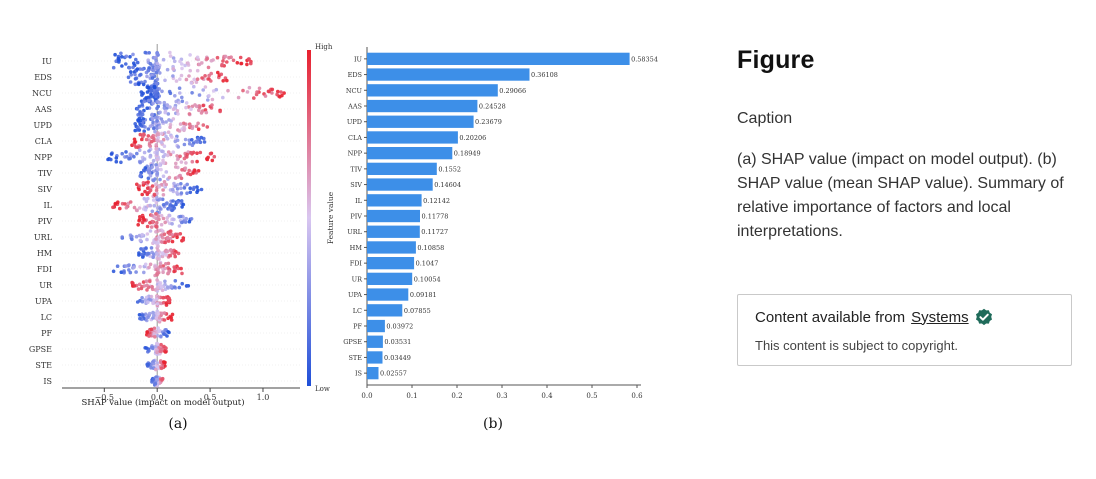 This screenshot has width=1096, height=479. Describe the element at coordinates (43, 157) in the screenshot. I see `y-tick-label: NPP` at that location.